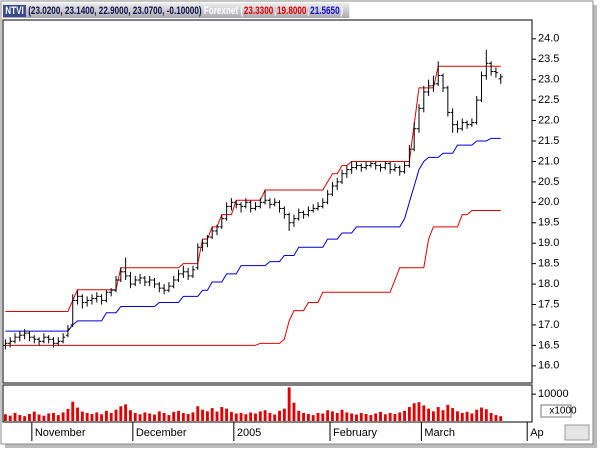  I want to click on x-tick-label: 2005, so click(249, 433).